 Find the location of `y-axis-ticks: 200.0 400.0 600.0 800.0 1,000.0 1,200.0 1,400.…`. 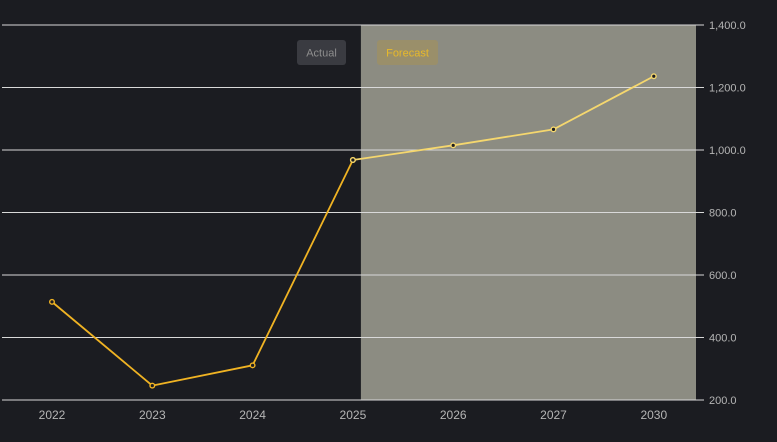

y-axis-ticks: 200.0 400.0 600.0 800.0 1,000.0 1,200.0 1,400.… is located at coordinates (727, 213).